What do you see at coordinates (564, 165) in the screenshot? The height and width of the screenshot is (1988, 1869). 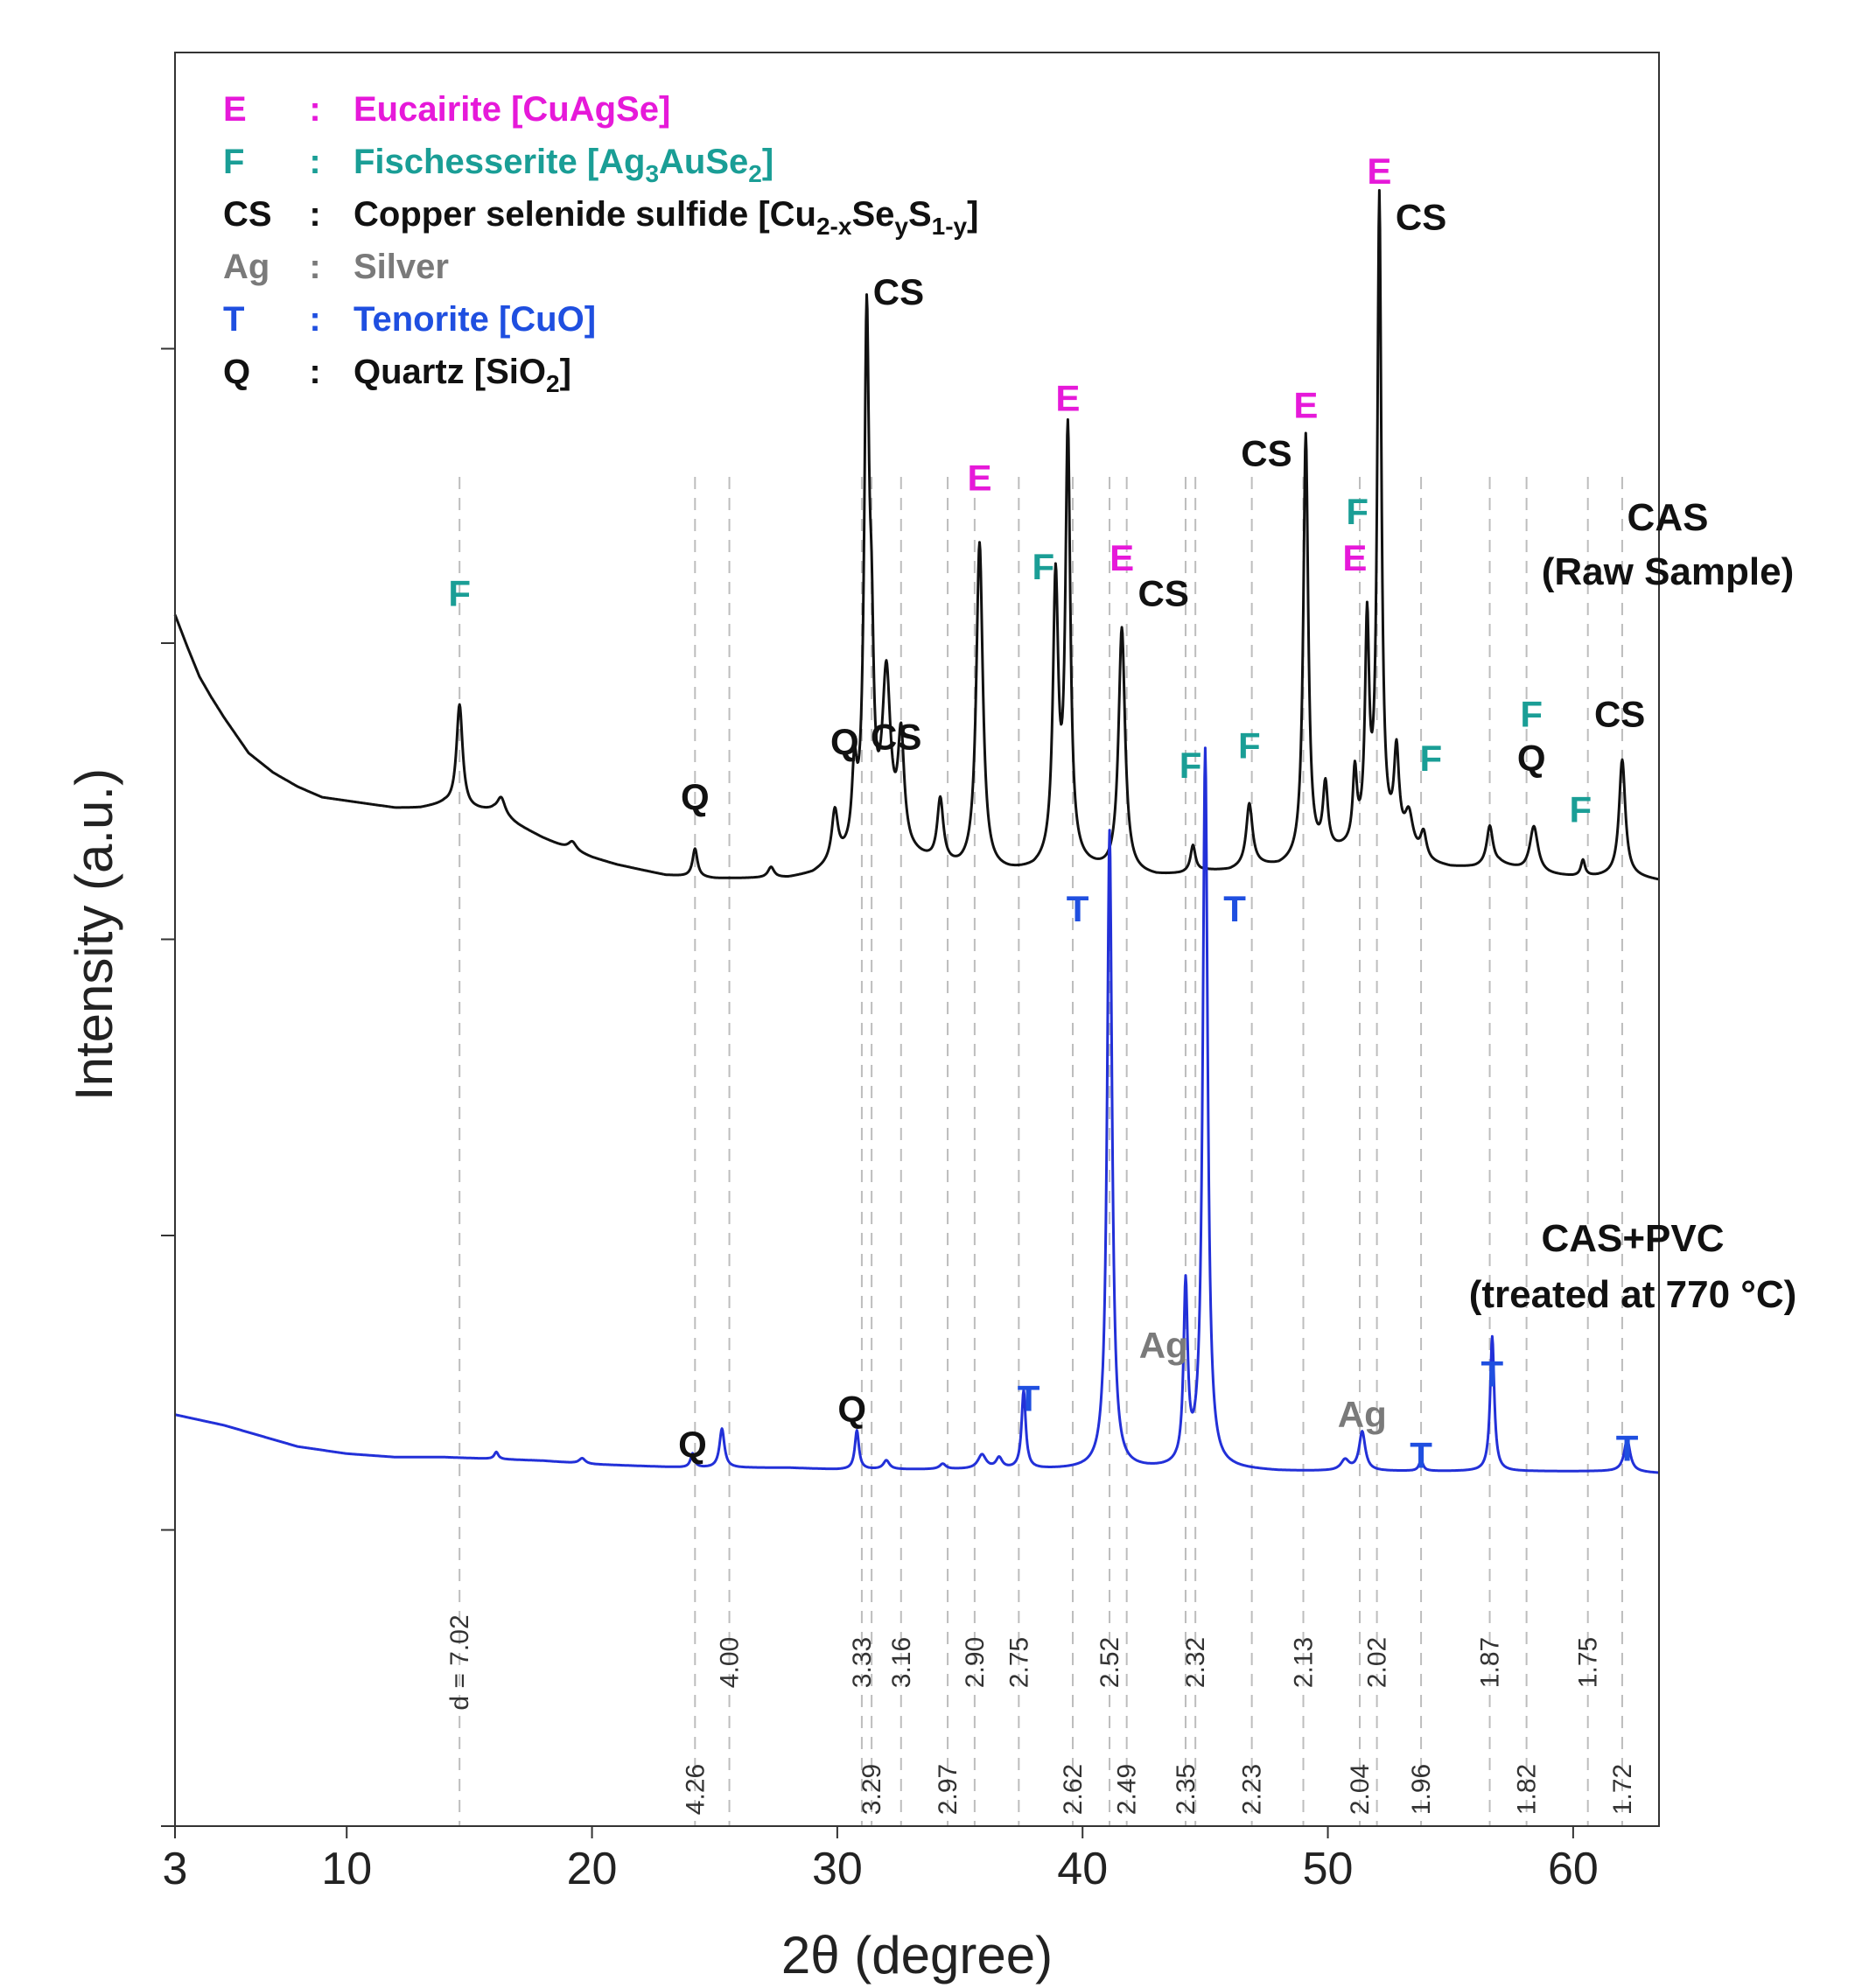 I see `legend-name: Fischesserite [Ag3AuSe2]` at bounding box center [564, 165].